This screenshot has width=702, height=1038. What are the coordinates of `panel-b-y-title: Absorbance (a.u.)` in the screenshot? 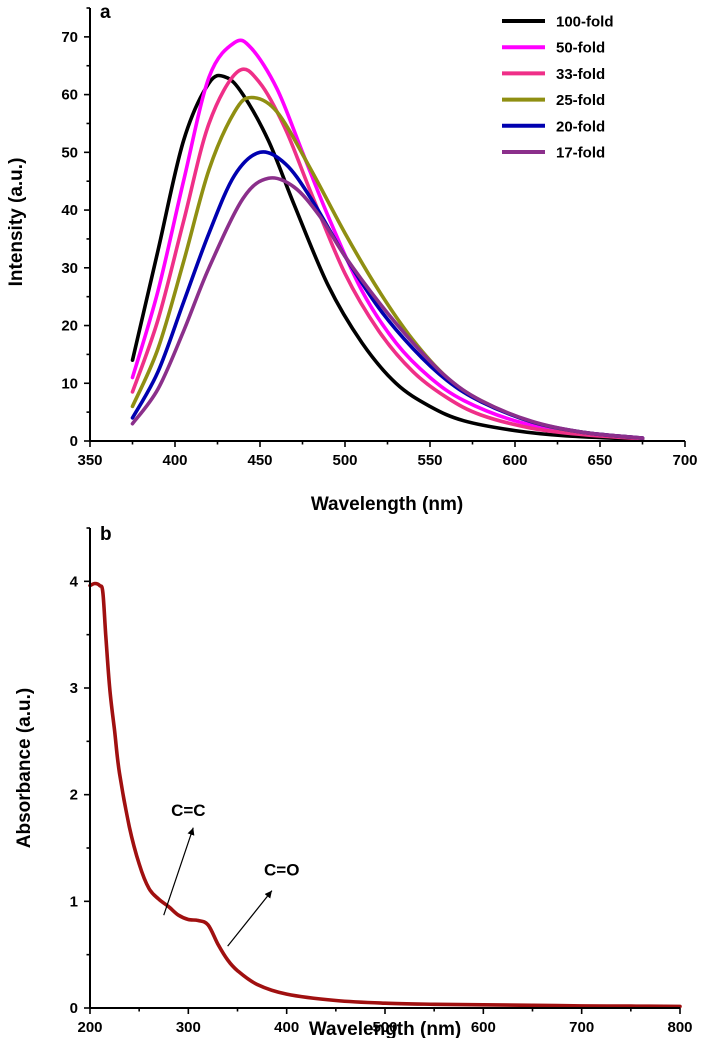 It's located at (24, 768).